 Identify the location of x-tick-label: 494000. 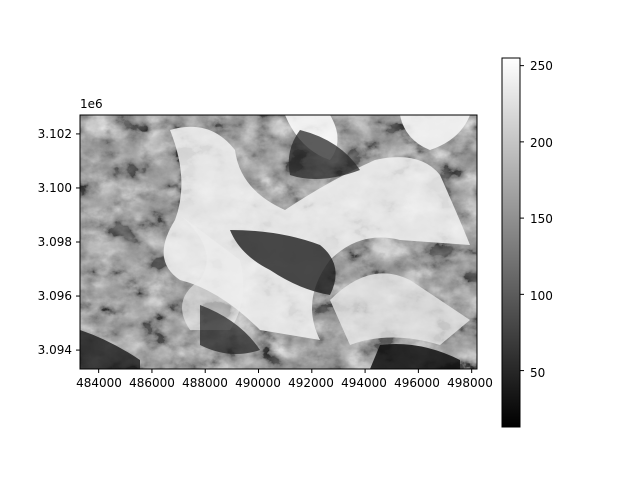
(364, 383).